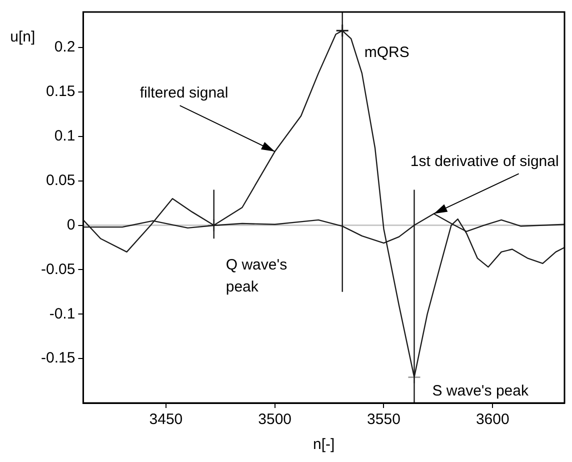  What do you see at coordinates (257, 276) in the screenshot?
I see `annotation: Q wave's peak` at bounding box center [257, 276].